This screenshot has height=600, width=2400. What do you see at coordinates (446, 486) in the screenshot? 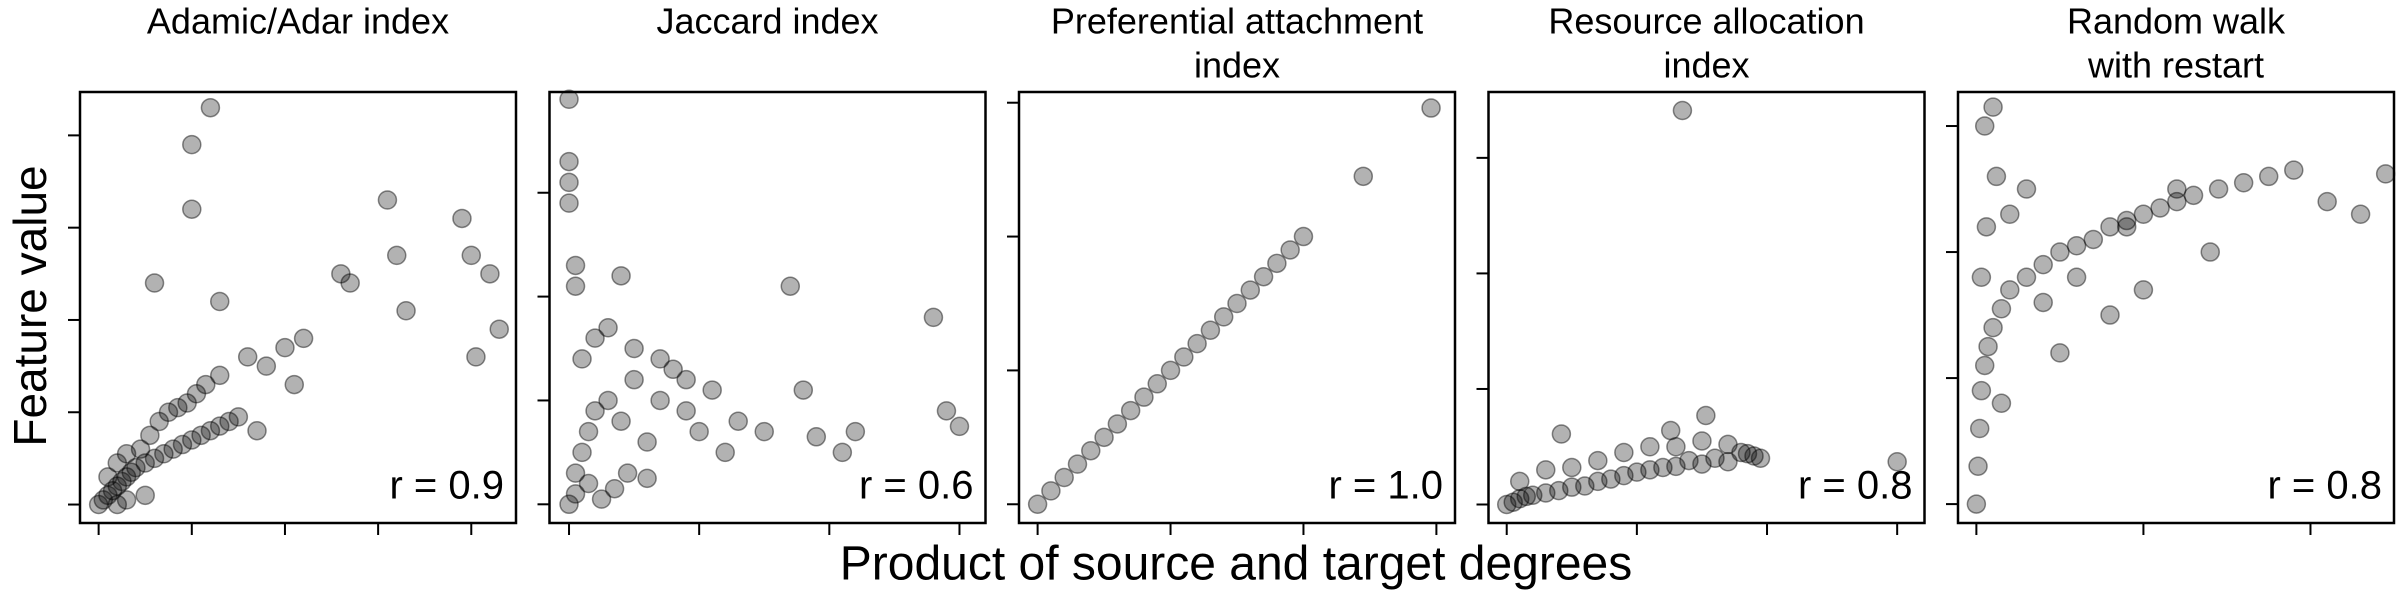
I see `annotation: r = 0.9` at bounding box center [446, 486].